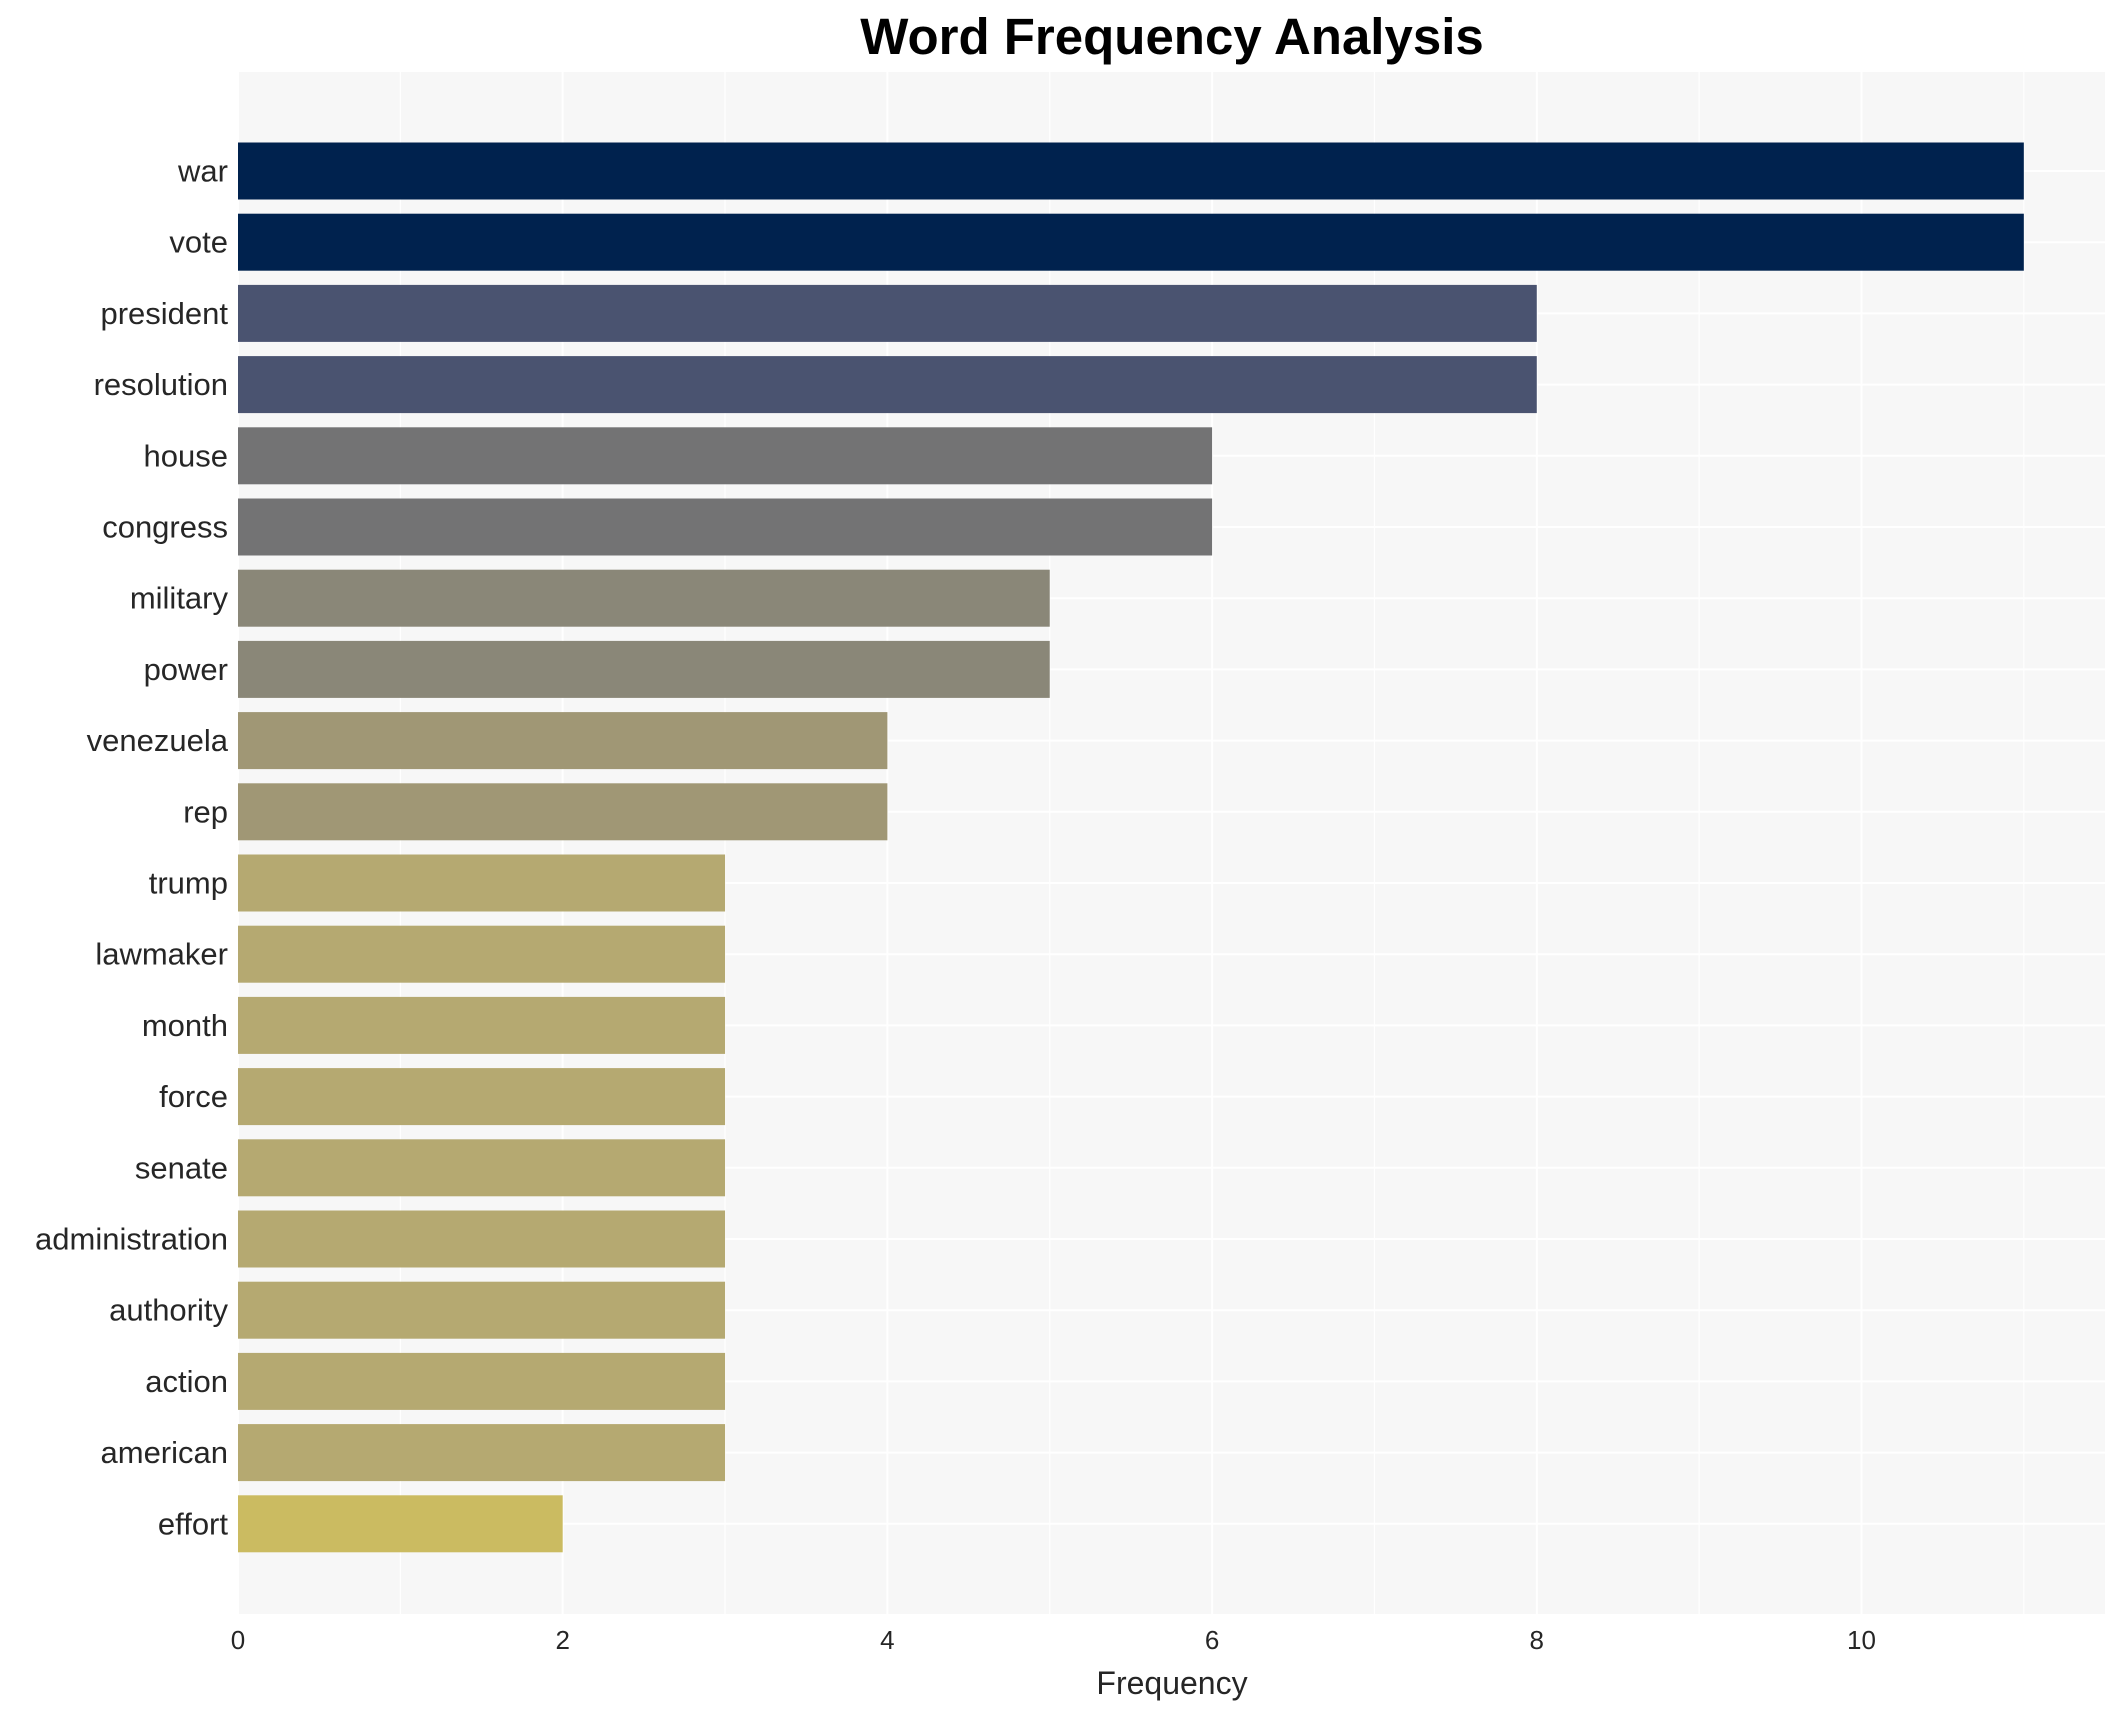  What do you see at coordinates (482, 883) in the screenshot?
I see `bar-trump` at bounding box center [482, 883].